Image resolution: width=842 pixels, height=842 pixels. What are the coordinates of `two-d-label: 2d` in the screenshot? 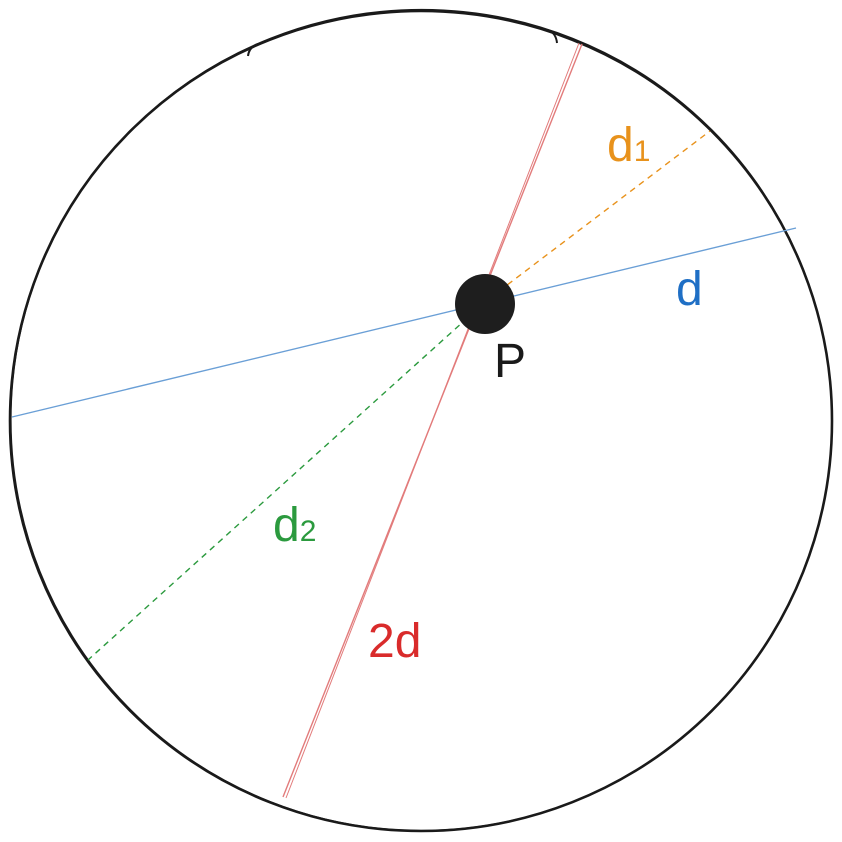 It's located at (394, 641).